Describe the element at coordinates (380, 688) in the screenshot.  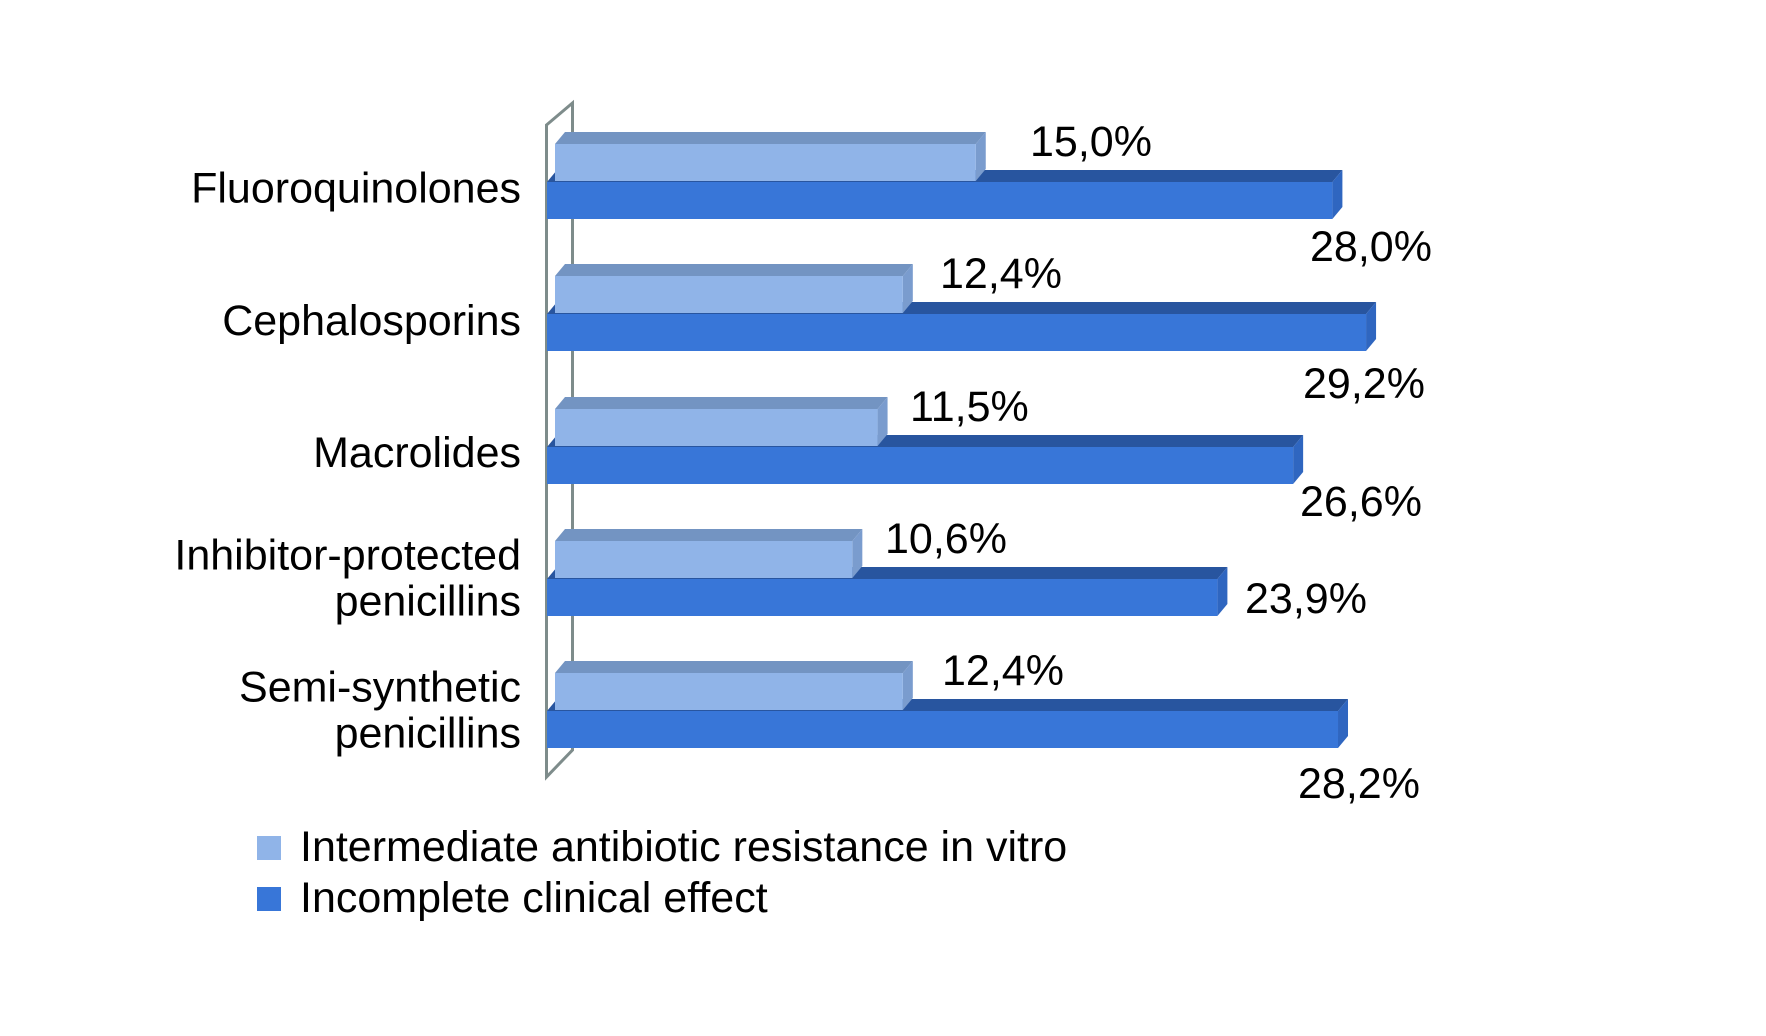
I see `category-label: Semi-synthetic` at that location.